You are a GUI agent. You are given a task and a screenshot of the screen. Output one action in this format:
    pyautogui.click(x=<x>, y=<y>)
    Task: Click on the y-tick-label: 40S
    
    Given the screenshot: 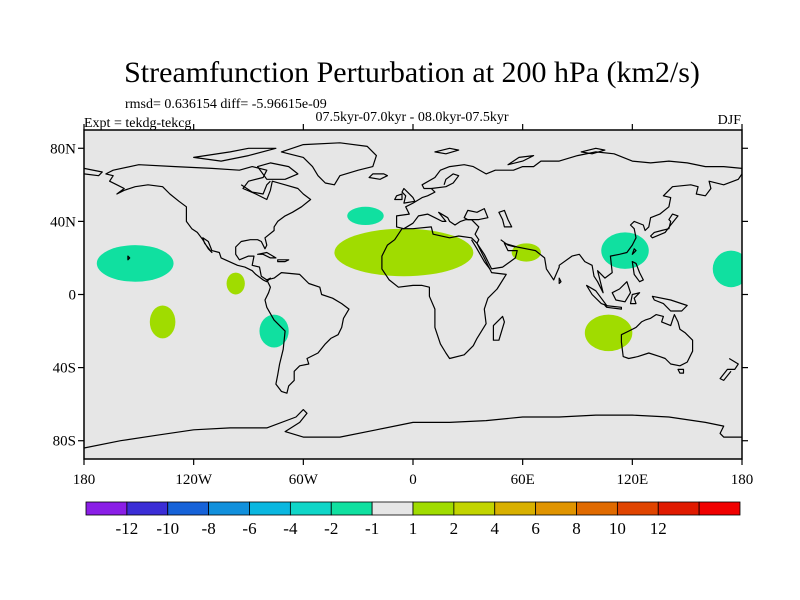 What is the action you would take?
    pyautogui.click(x=64, y=369)
    